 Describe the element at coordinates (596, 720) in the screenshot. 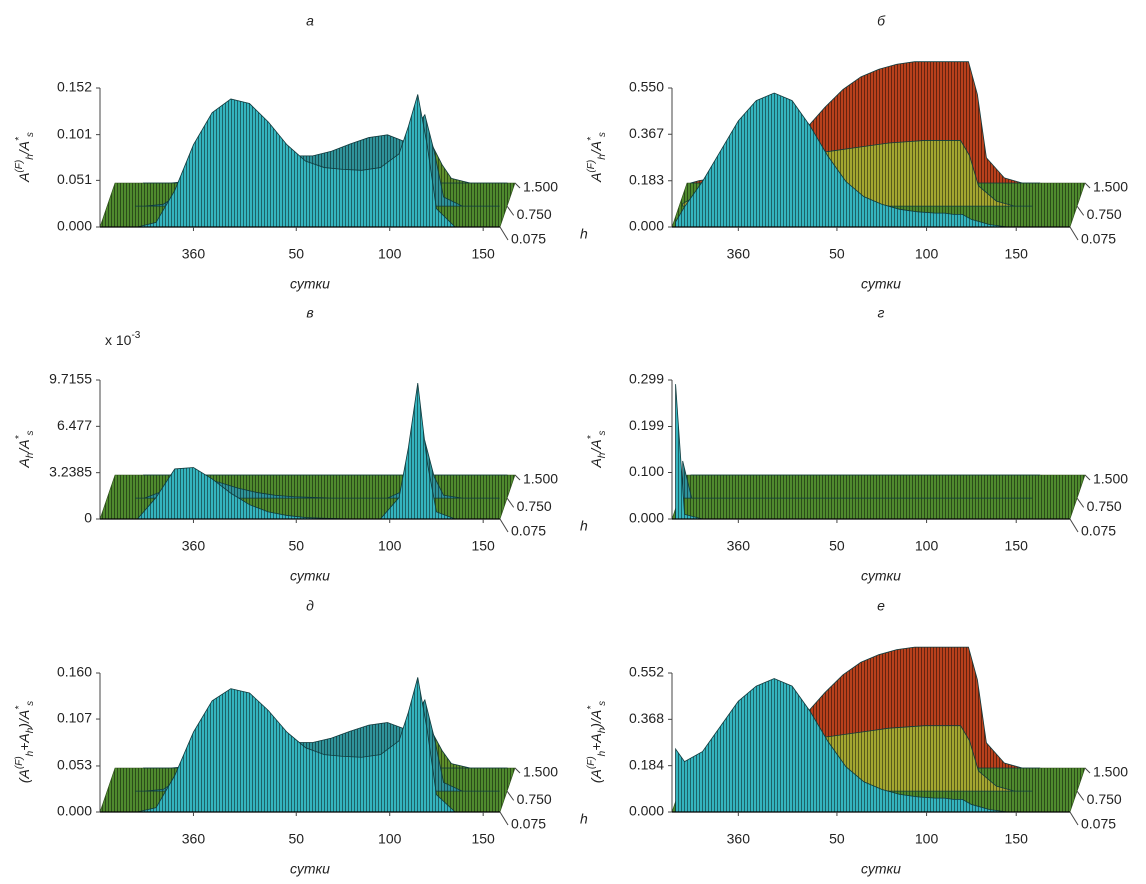

I see `y-label-part: )/A` at that location.